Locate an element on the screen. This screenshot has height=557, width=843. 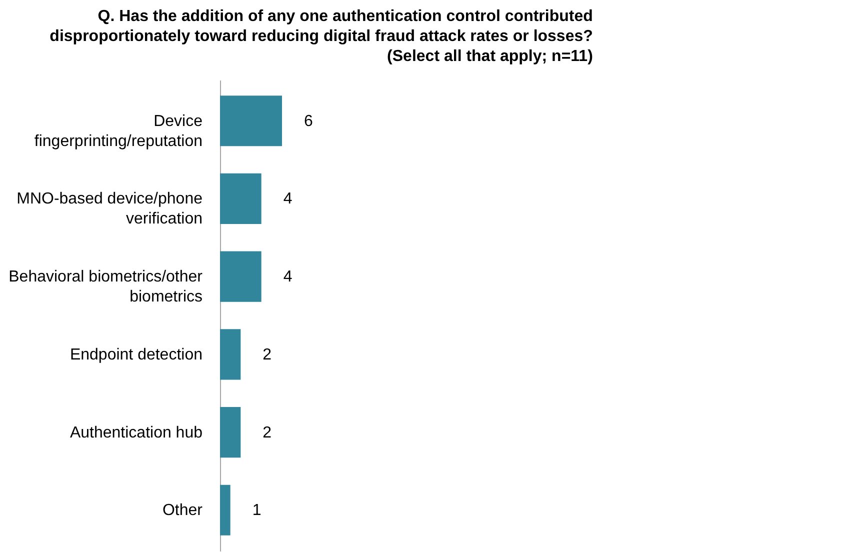
y-tick-label: Device fingerprinting/reputation is located at coordinates (118, 131).